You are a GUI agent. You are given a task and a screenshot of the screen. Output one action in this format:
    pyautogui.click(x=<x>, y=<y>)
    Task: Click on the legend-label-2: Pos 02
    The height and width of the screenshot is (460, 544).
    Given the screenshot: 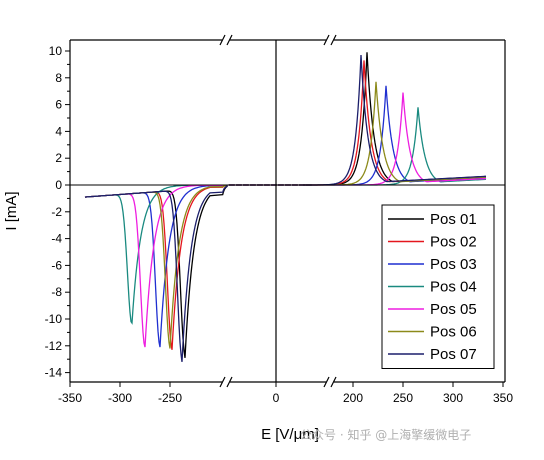 What is the action you would take?
    pyautogui.click(x=453, y=242)
    